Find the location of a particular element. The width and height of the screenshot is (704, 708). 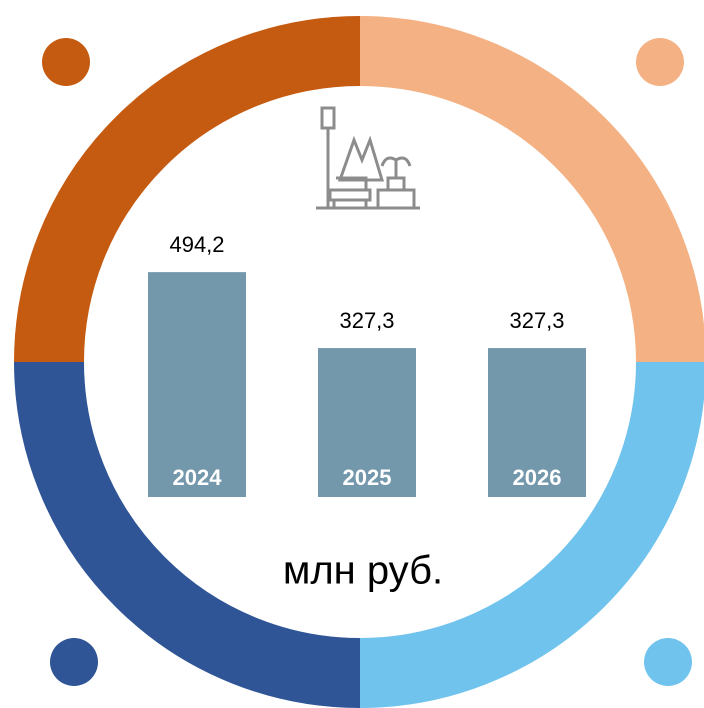

park-icon is located at coordinates (368, 158).